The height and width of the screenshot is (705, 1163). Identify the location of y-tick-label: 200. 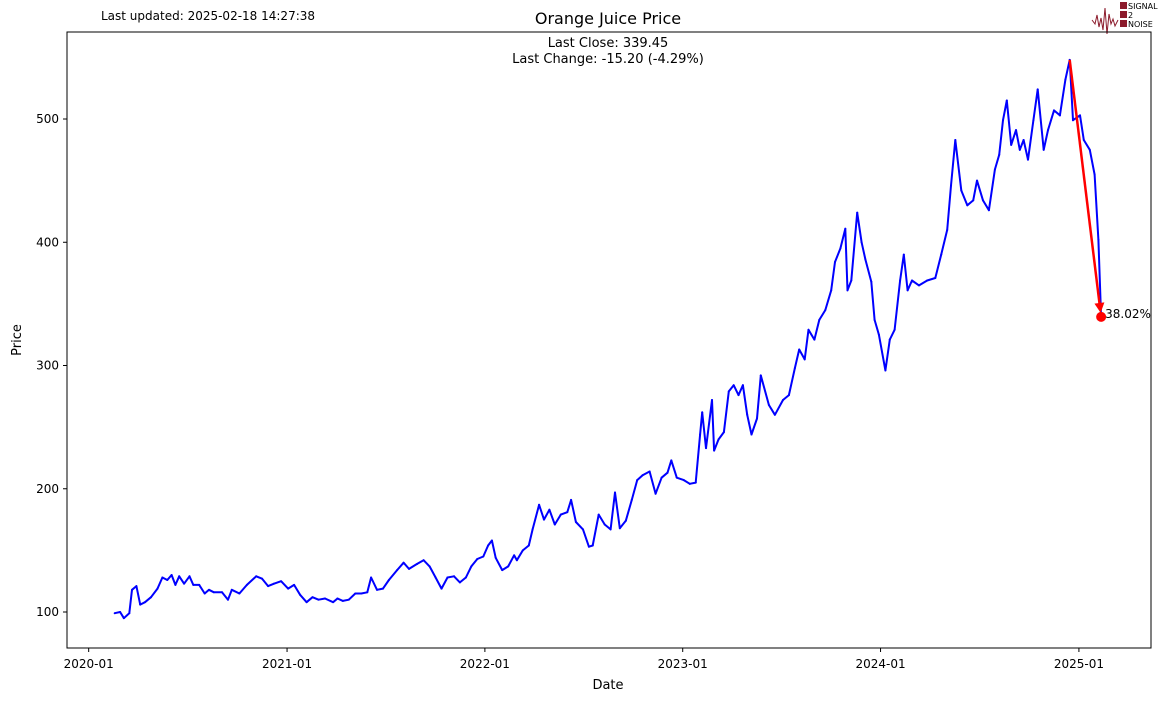
(47, 489).